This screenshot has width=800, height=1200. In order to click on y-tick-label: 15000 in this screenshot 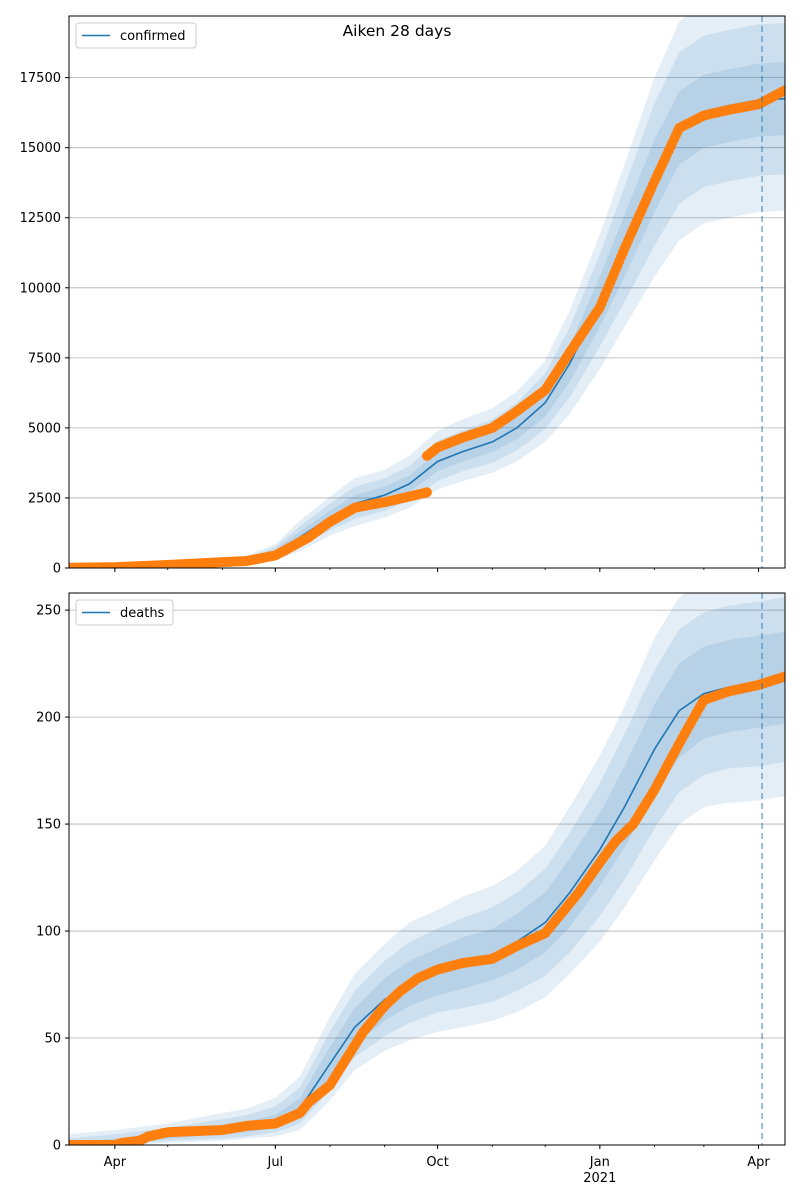, I will do `click(40, 148)`.